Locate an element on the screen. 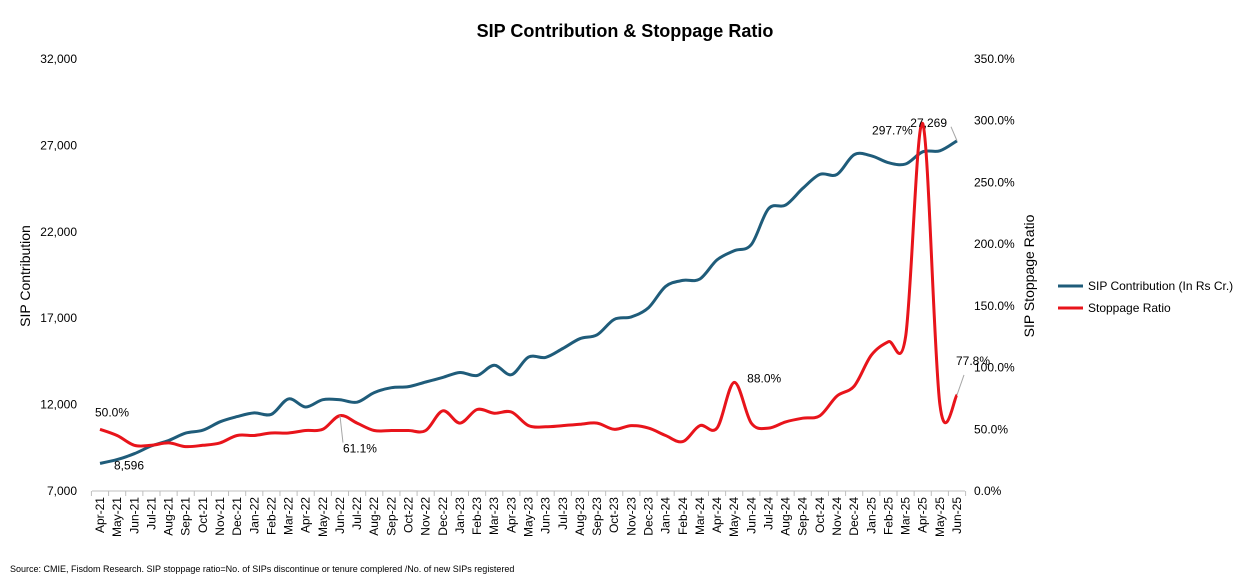  x-tick-label: Aug-23 is located at coordinates (580, 516).